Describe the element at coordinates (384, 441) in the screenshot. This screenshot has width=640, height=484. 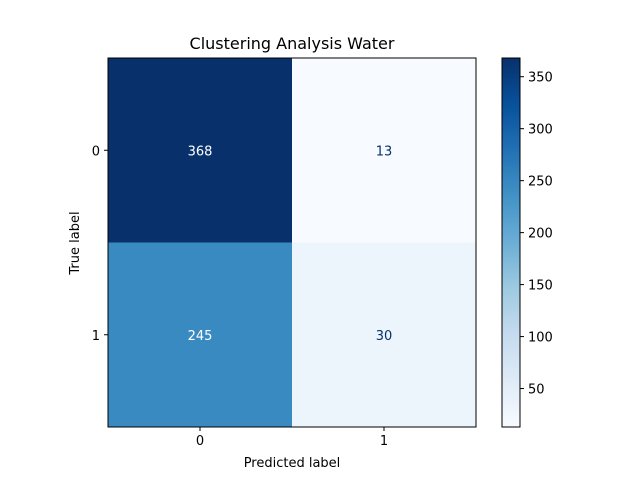
I see `x-tick-label-1: 1` at that location.